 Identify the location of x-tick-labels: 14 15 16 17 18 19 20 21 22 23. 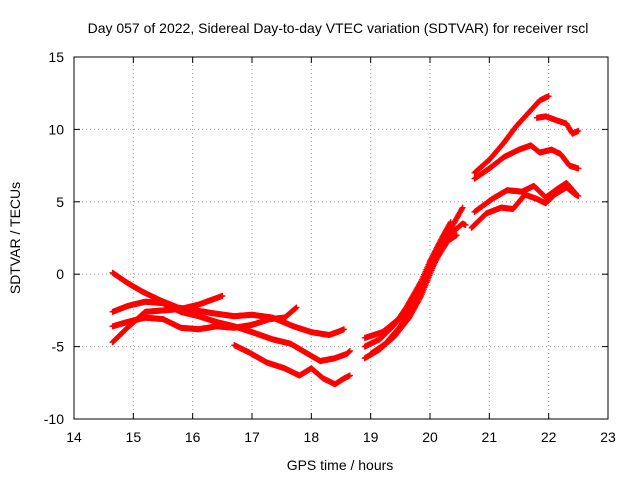
(341, 437).